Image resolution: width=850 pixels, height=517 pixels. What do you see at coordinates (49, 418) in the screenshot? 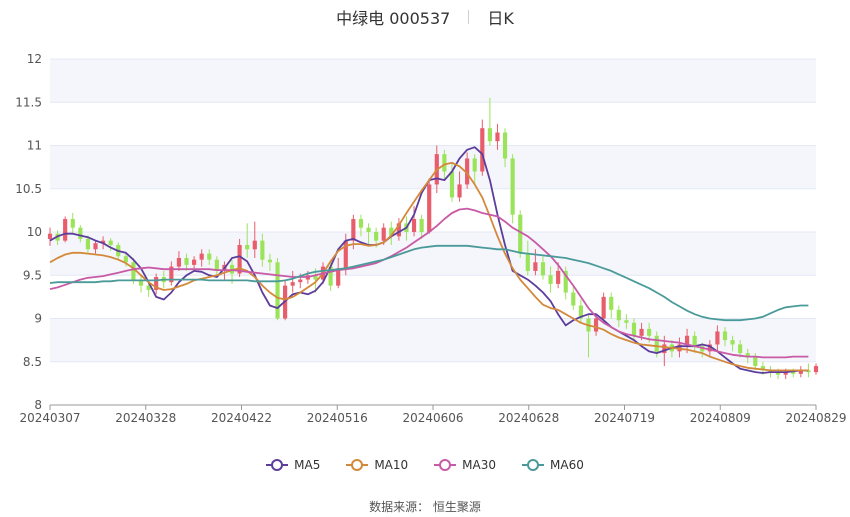
I see `x-tick-label: 20240307` at bounding box center [49, 418].